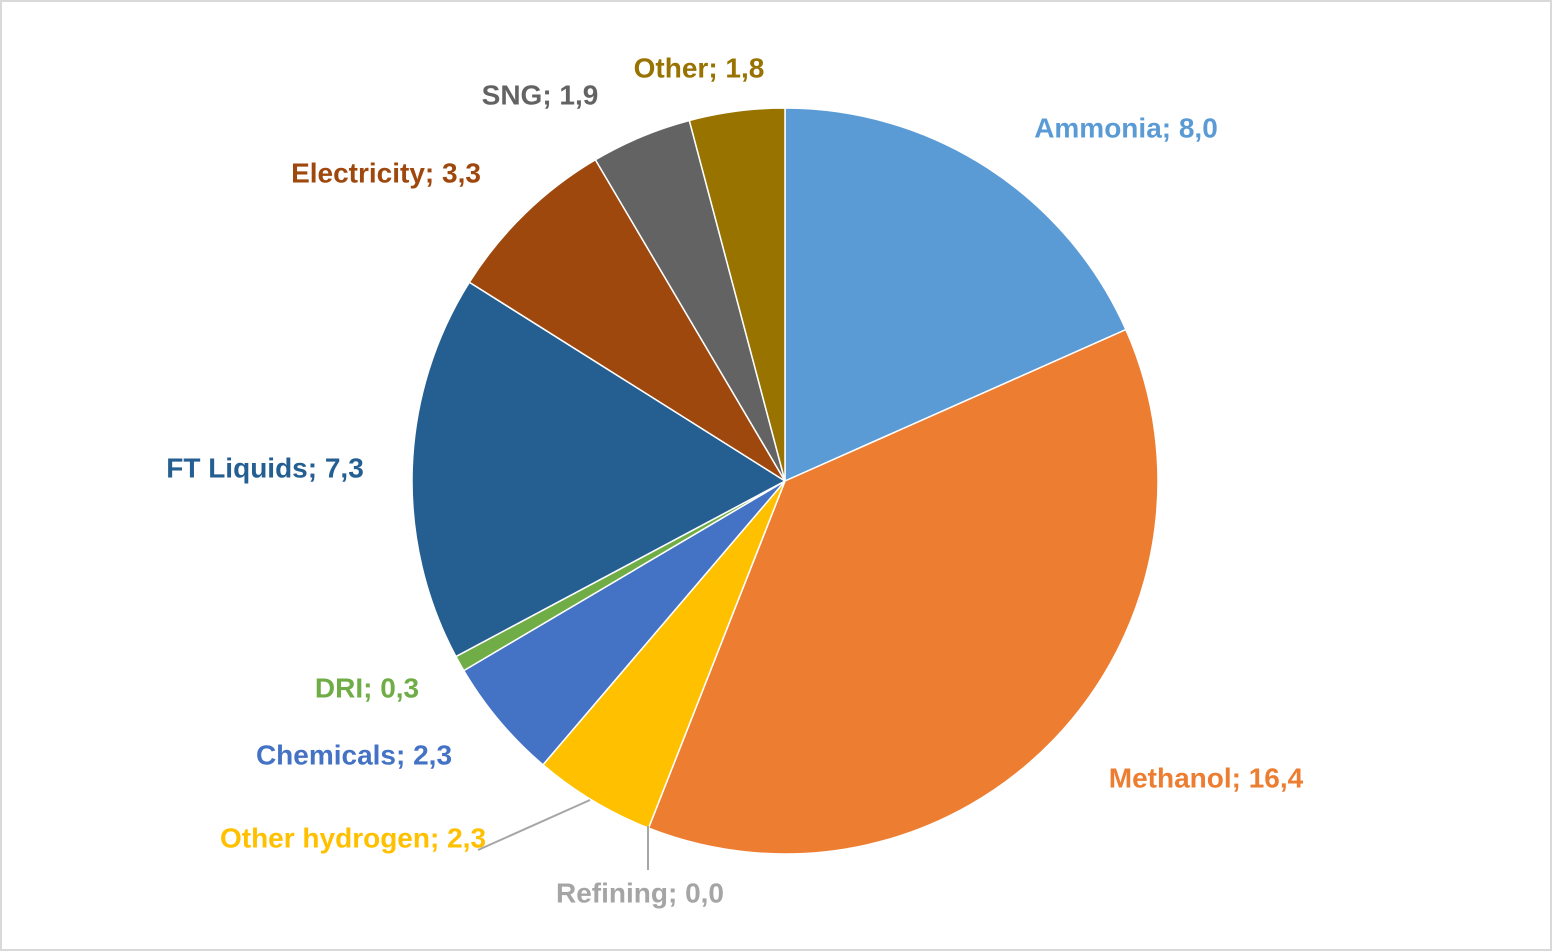  What do you see at coordinates (640, 892) in the screenshot?
I see `data-label: Refining; 0,0` at bounding box center [640, 892].